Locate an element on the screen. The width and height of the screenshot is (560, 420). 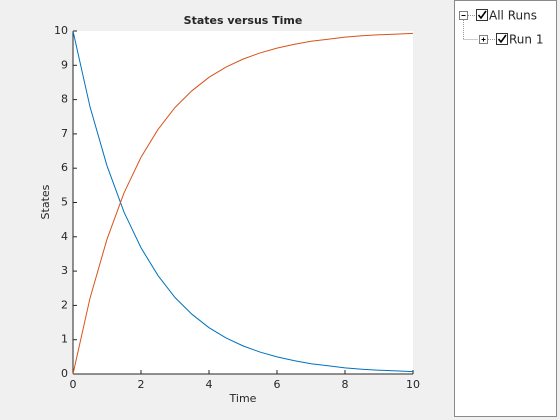
y-tick-label: 2 is located at coordinates (64, 304).